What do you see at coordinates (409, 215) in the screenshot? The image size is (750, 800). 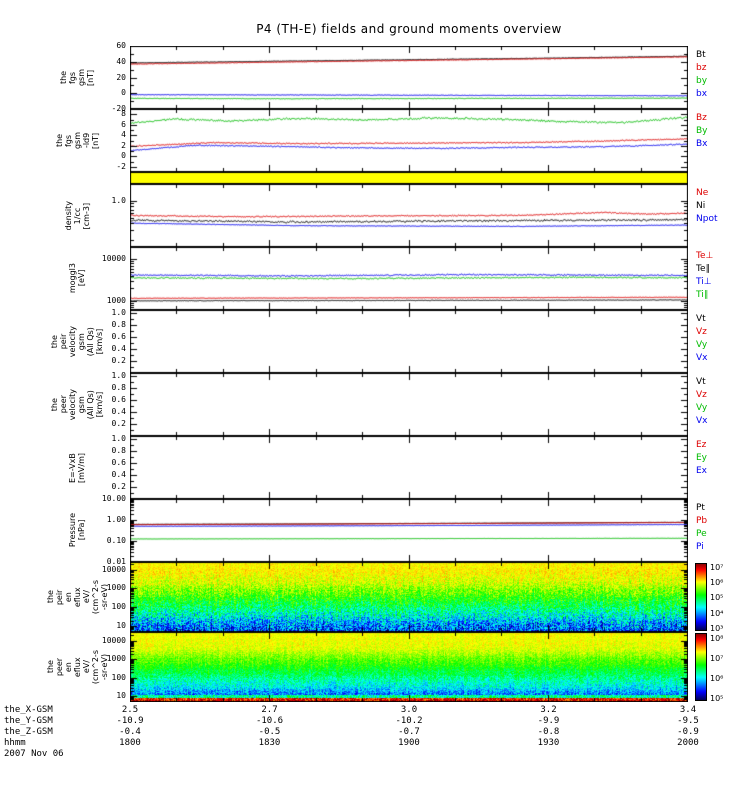 I see `panel-density-plot-canvas` at bounding box center [409, 215].